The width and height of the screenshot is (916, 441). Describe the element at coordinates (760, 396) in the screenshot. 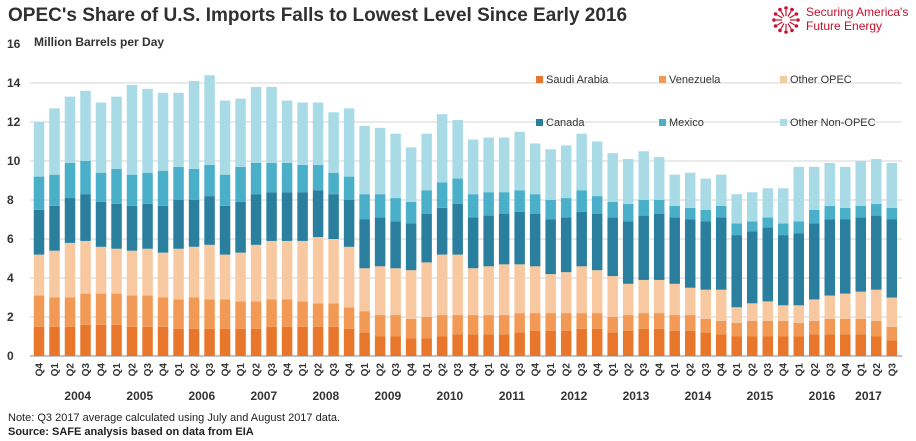

I see `year-label: 2015` at that location.